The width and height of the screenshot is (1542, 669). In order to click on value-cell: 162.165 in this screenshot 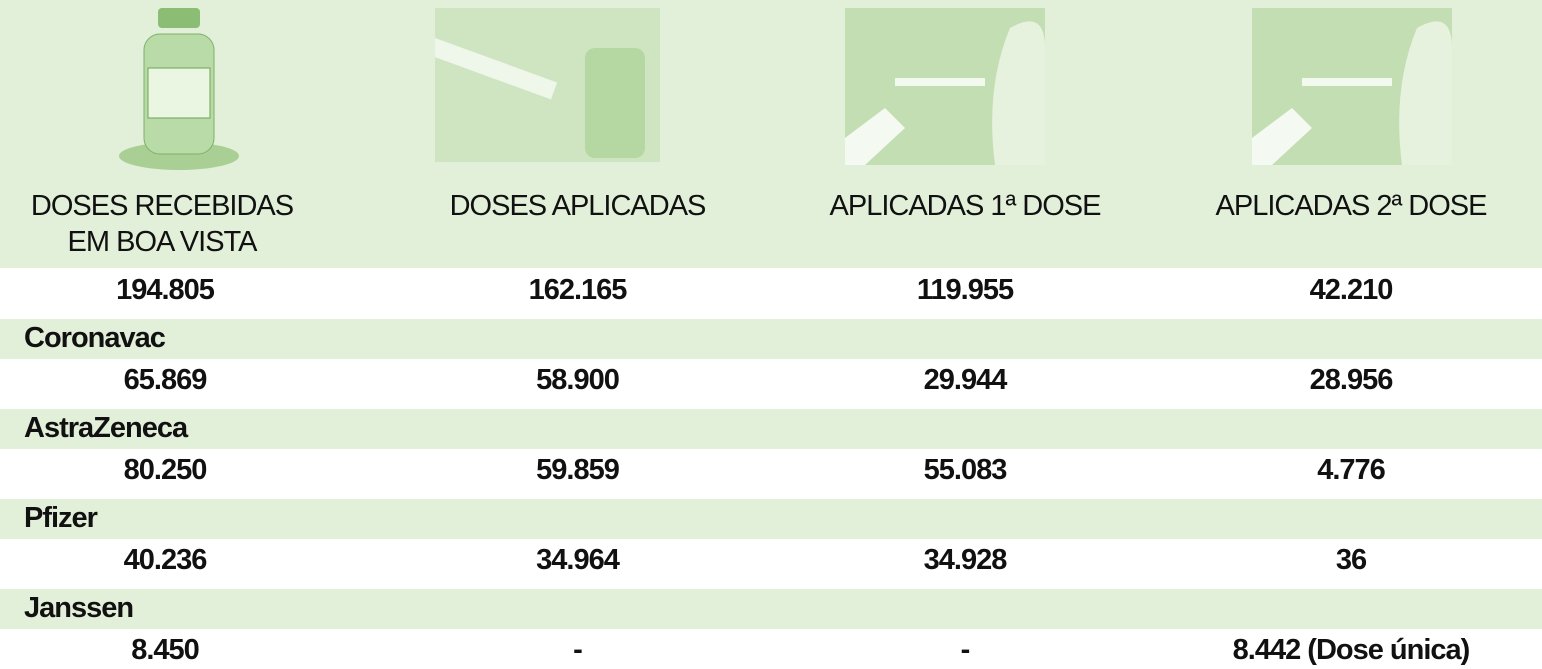, I will do `click(578, 290)`.